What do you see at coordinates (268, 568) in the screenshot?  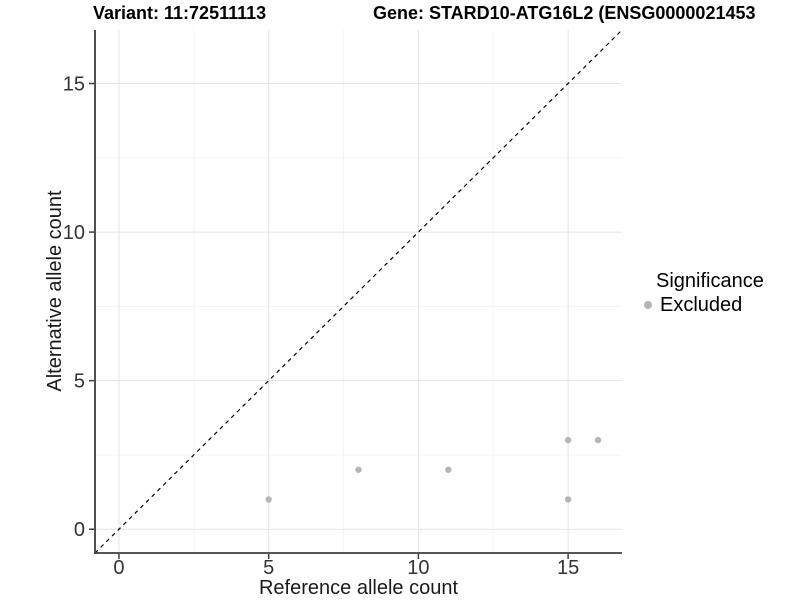 I see `x-tick-label: 5` at bounding box center [268, 568].